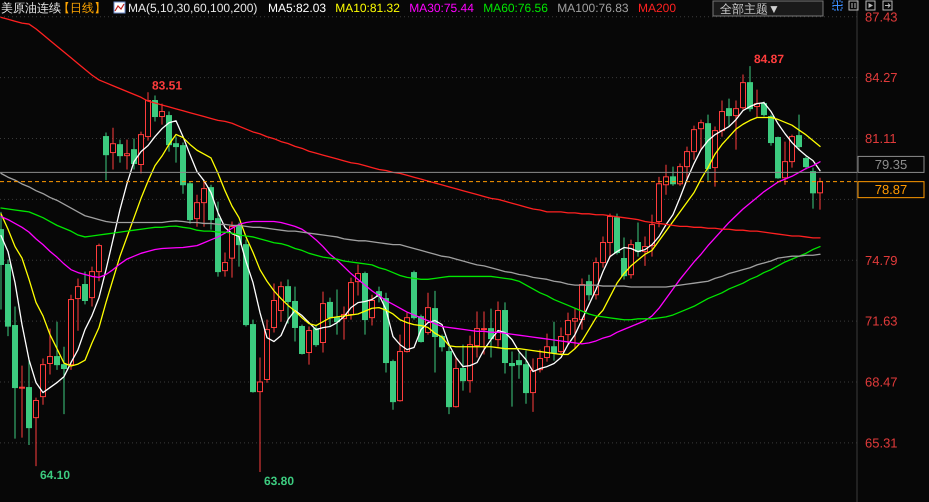  What do you see at coordinates (881, 321) in the screenshot?
I see `y-tick-label: 71.63` at bounding box center [881, 321].